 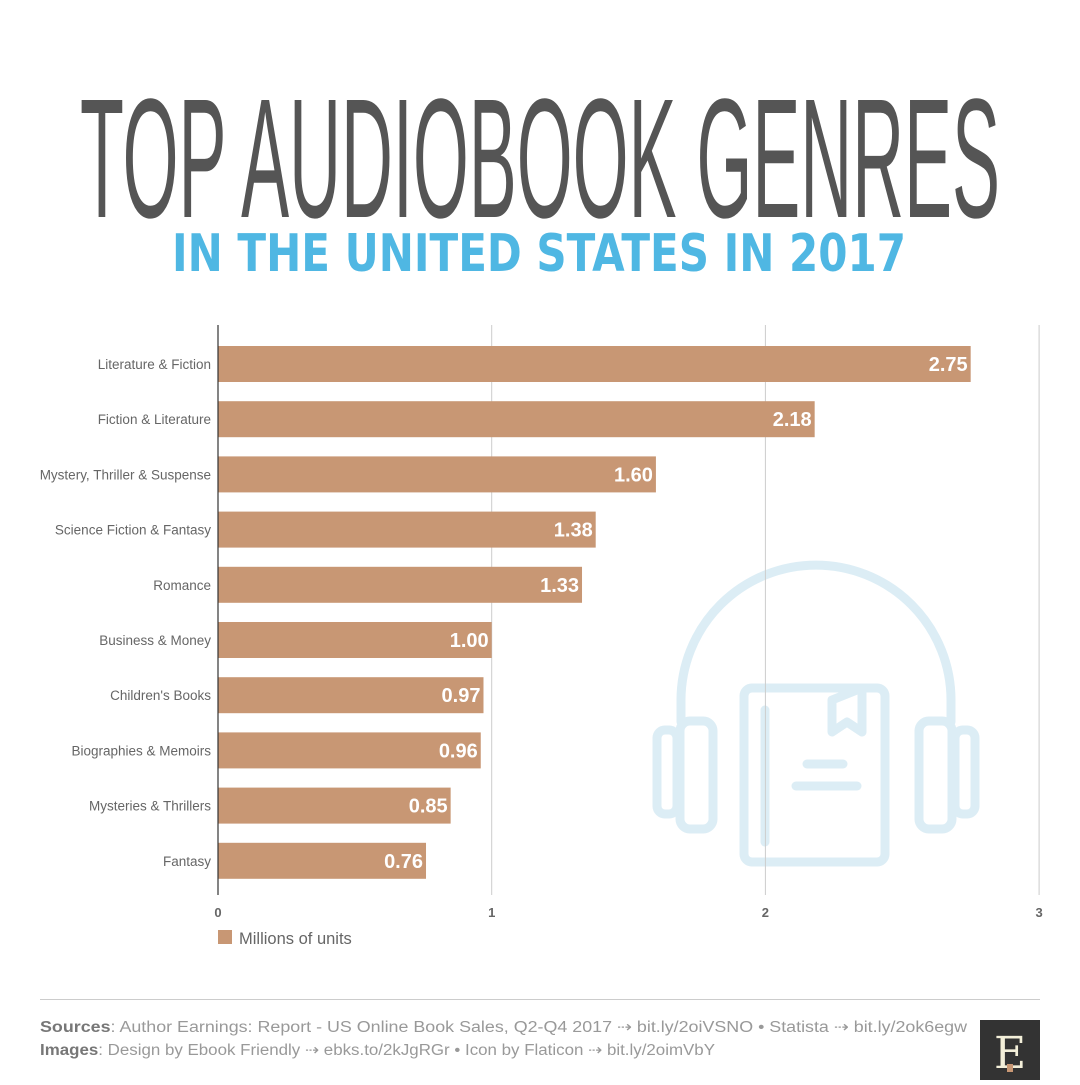 I want to click on category-label: Biographies & Memoirs, so click(x=141, y=750).